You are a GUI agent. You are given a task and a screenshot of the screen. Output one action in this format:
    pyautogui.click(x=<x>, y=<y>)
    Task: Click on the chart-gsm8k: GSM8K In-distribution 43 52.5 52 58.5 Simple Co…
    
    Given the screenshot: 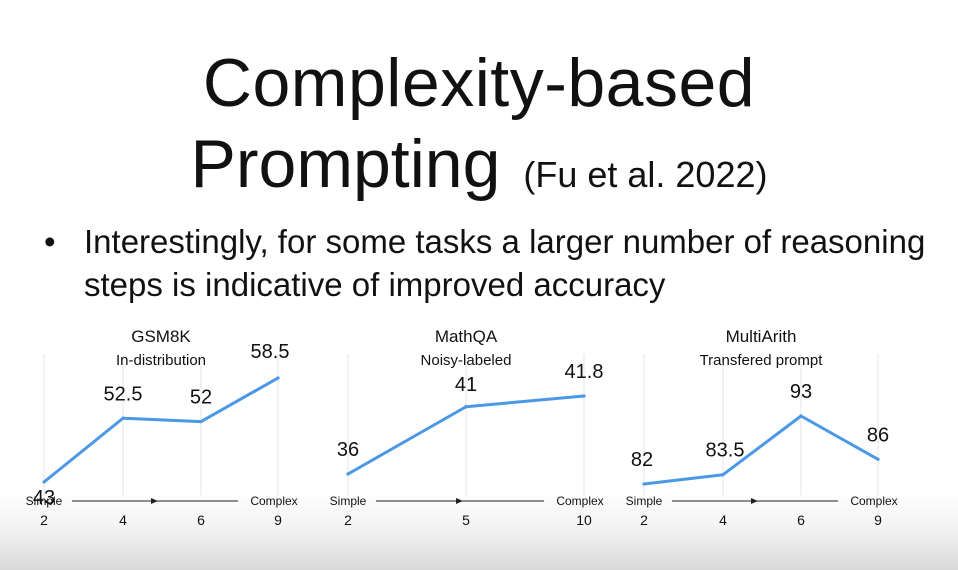 What is the action you would take?
    pyautogui.click(x=167, y=427)
    